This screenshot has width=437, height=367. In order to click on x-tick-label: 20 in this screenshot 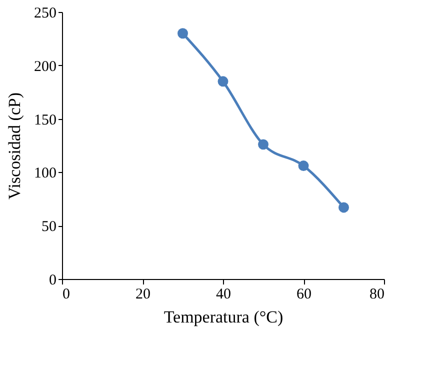, I will do `click(143, 294)`.